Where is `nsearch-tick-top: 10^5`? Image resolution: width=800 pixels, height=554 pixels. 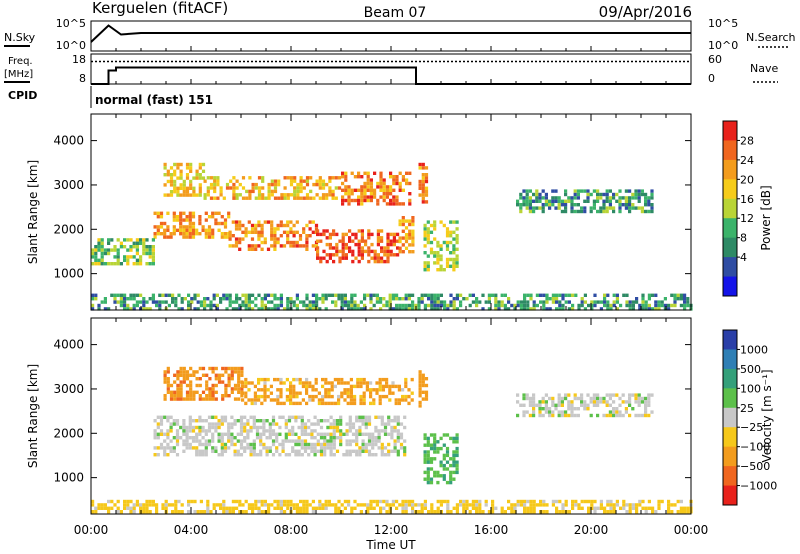 nsearch-tick-top: 10^5 is located at coordinates (723, 23).